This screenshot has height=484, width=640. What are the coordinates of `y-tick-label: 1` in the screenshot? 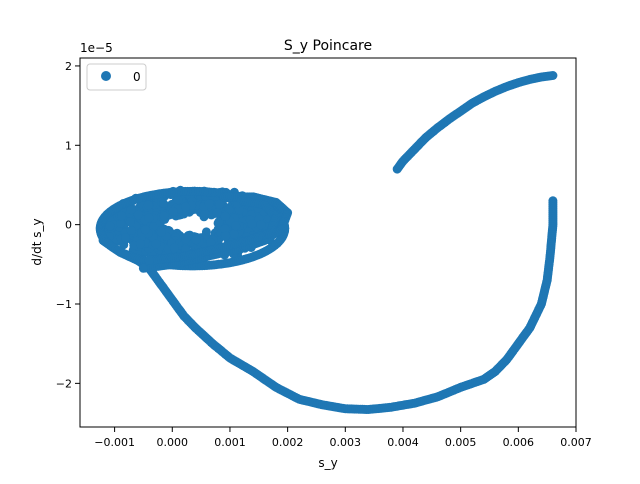 It's located at (68, 145).